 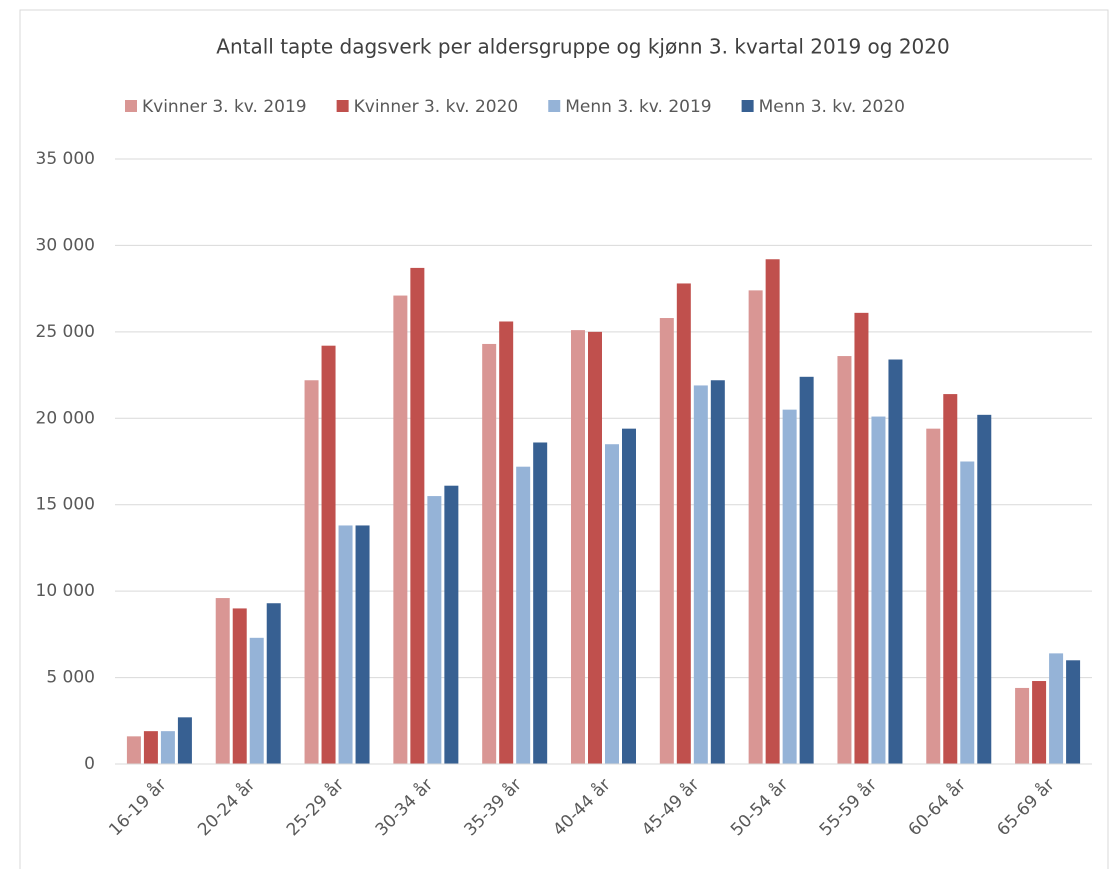 I want to click on legend-label: Menn 3. kv. 2020, so click(x=832, y=107).